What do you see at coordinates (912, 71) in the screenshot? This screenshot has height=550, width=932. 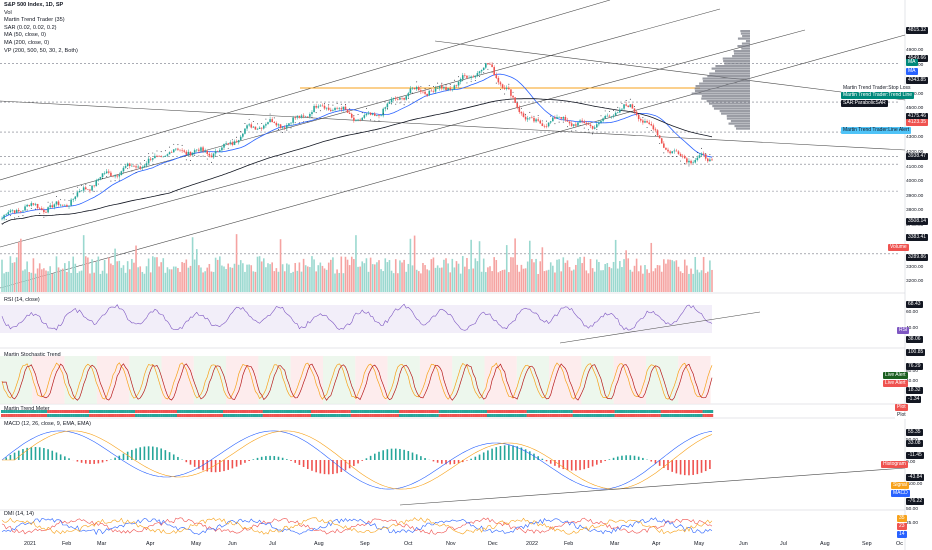 I see `price-tag: MA` at bounding box center [912, 71].